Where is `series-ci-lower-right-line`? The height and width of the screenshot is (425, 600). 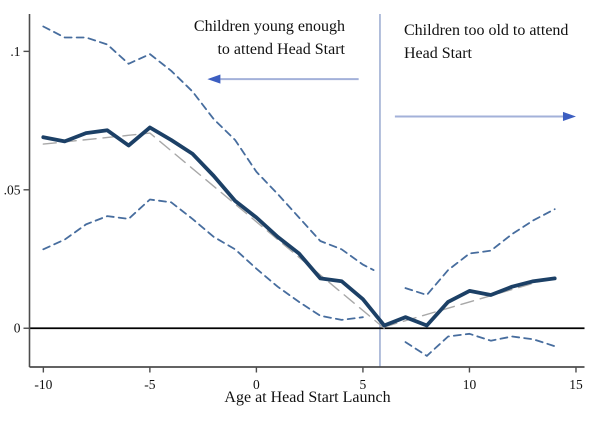 series-ci-lower-right-line is located at coordinates (480, 344).